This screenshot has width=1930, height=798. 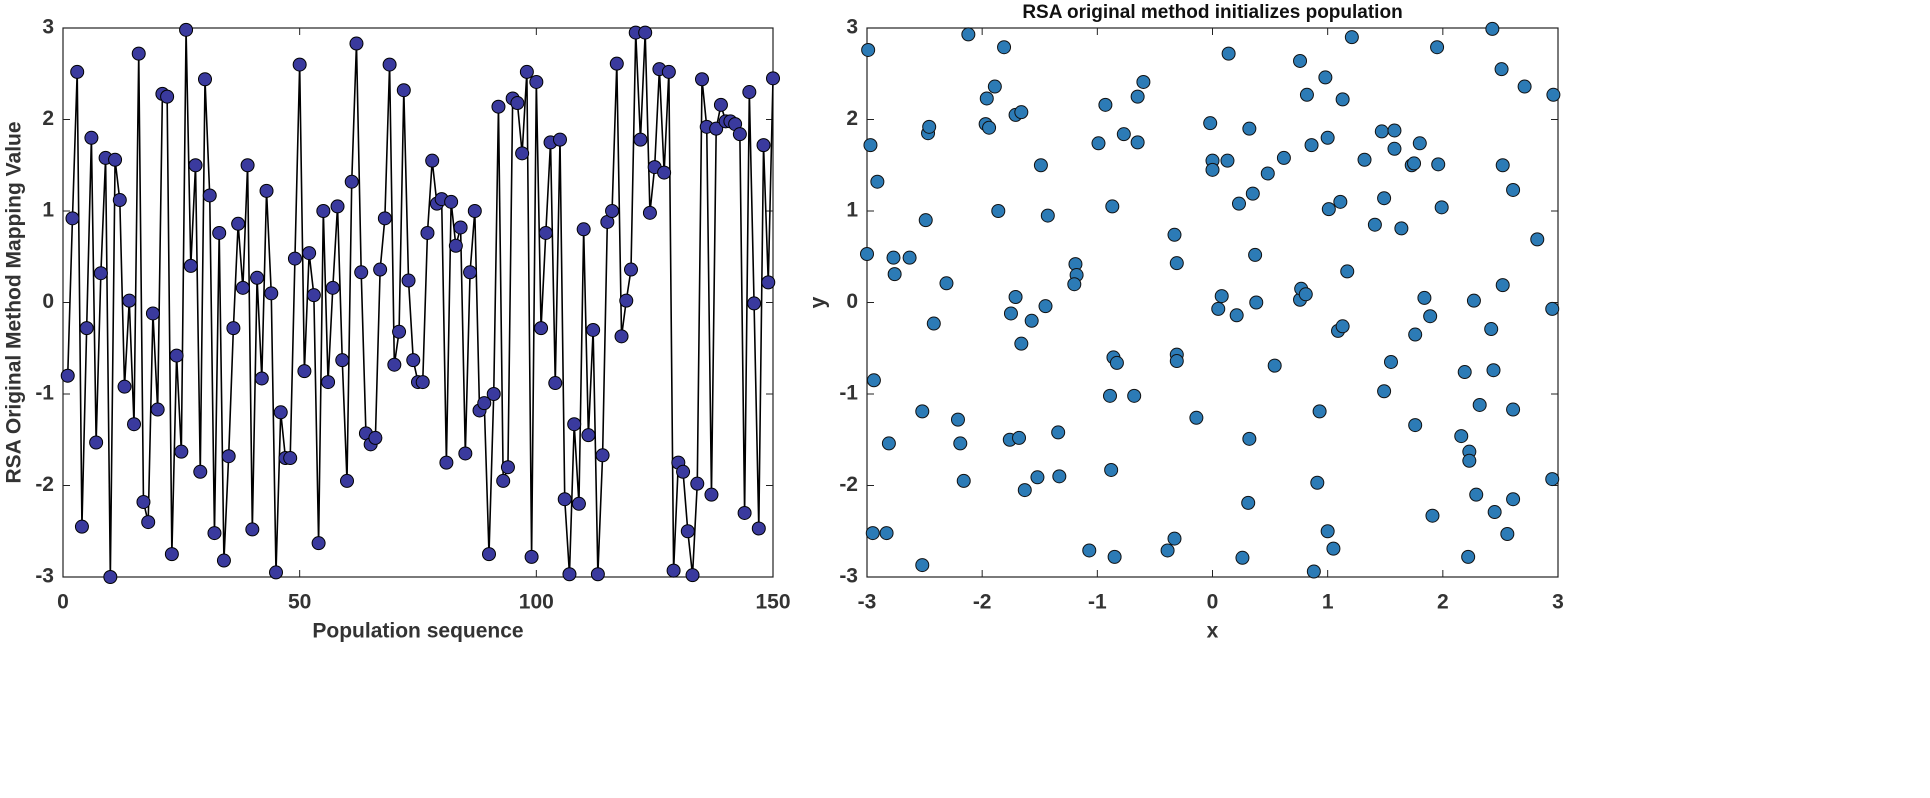 I want to click on y-axis-label: y, so click(x=818, y=302).